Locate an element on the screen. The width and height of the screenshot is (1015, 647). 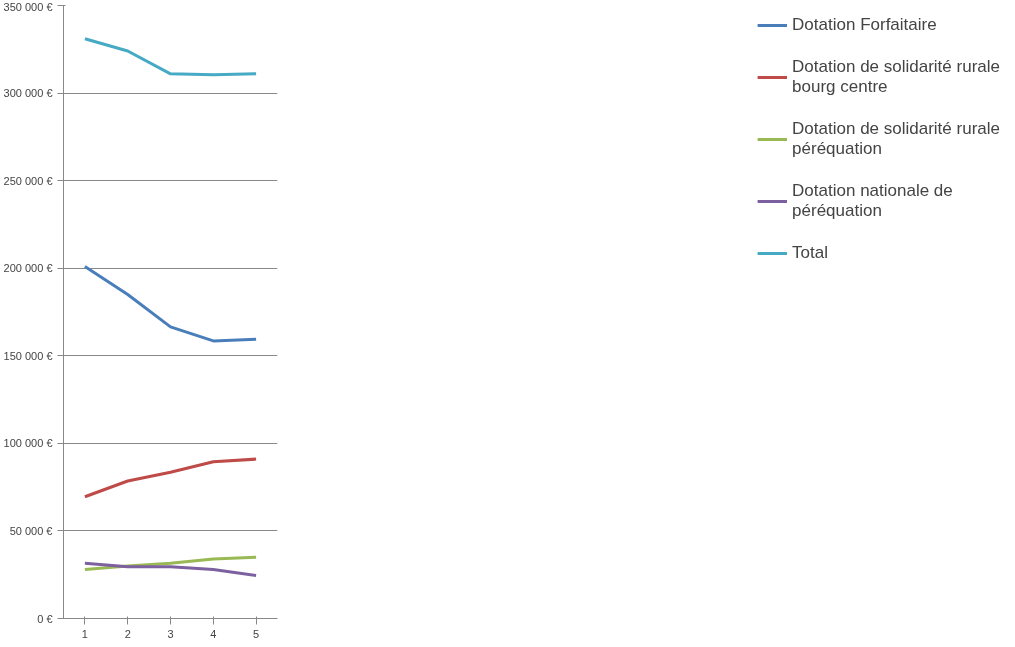
legend-label: Dotation Forfaitaire is located at coordinates (864, 25).